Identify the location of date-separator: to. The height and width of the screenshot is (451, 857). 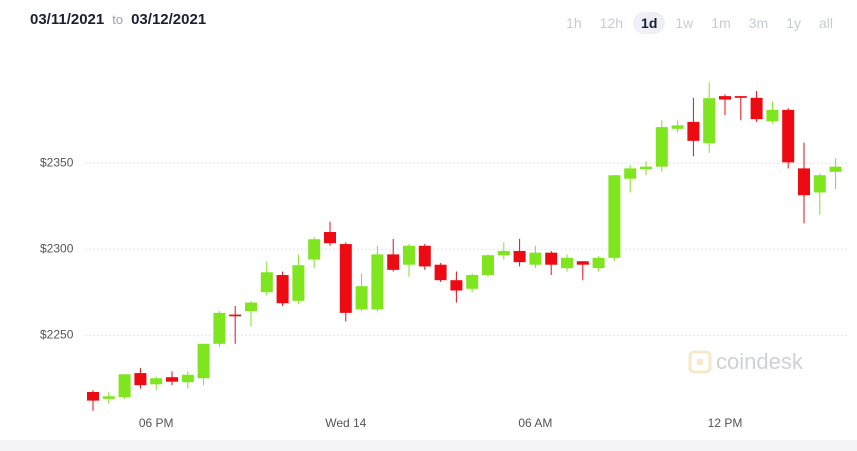
(118, 19).